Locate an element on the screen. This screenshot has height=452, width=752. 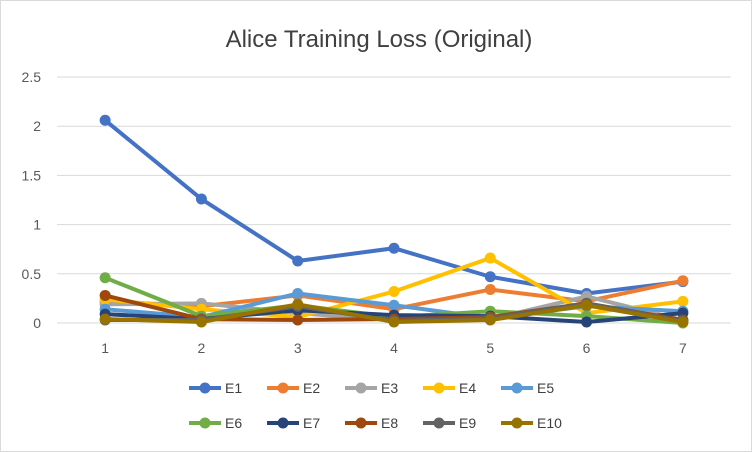
y-tick-label: 2 is located at coordinates (37, 126).